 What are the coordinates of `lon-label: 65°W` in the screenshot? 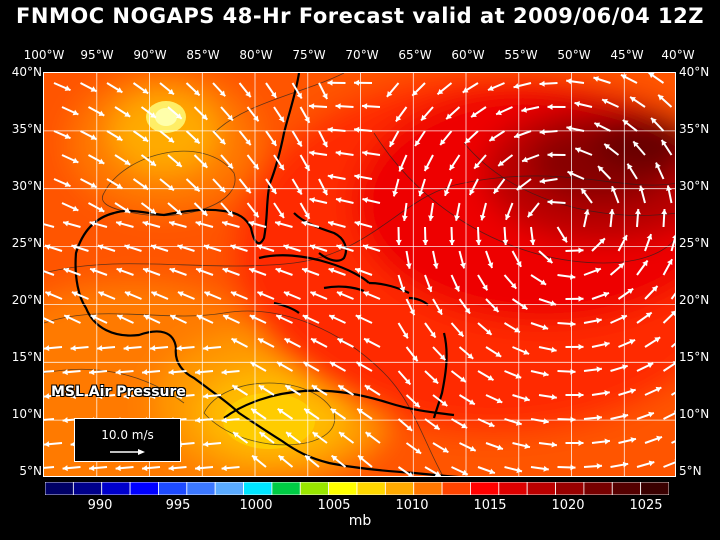 It's located at (415, 55).